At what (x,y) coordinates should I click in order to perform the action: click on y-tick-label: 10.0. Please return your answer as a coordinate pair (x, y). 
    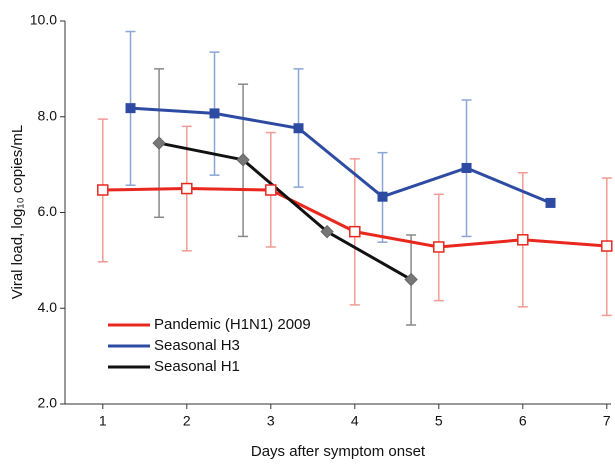
    Looking at the image, I should click on (43, 20).